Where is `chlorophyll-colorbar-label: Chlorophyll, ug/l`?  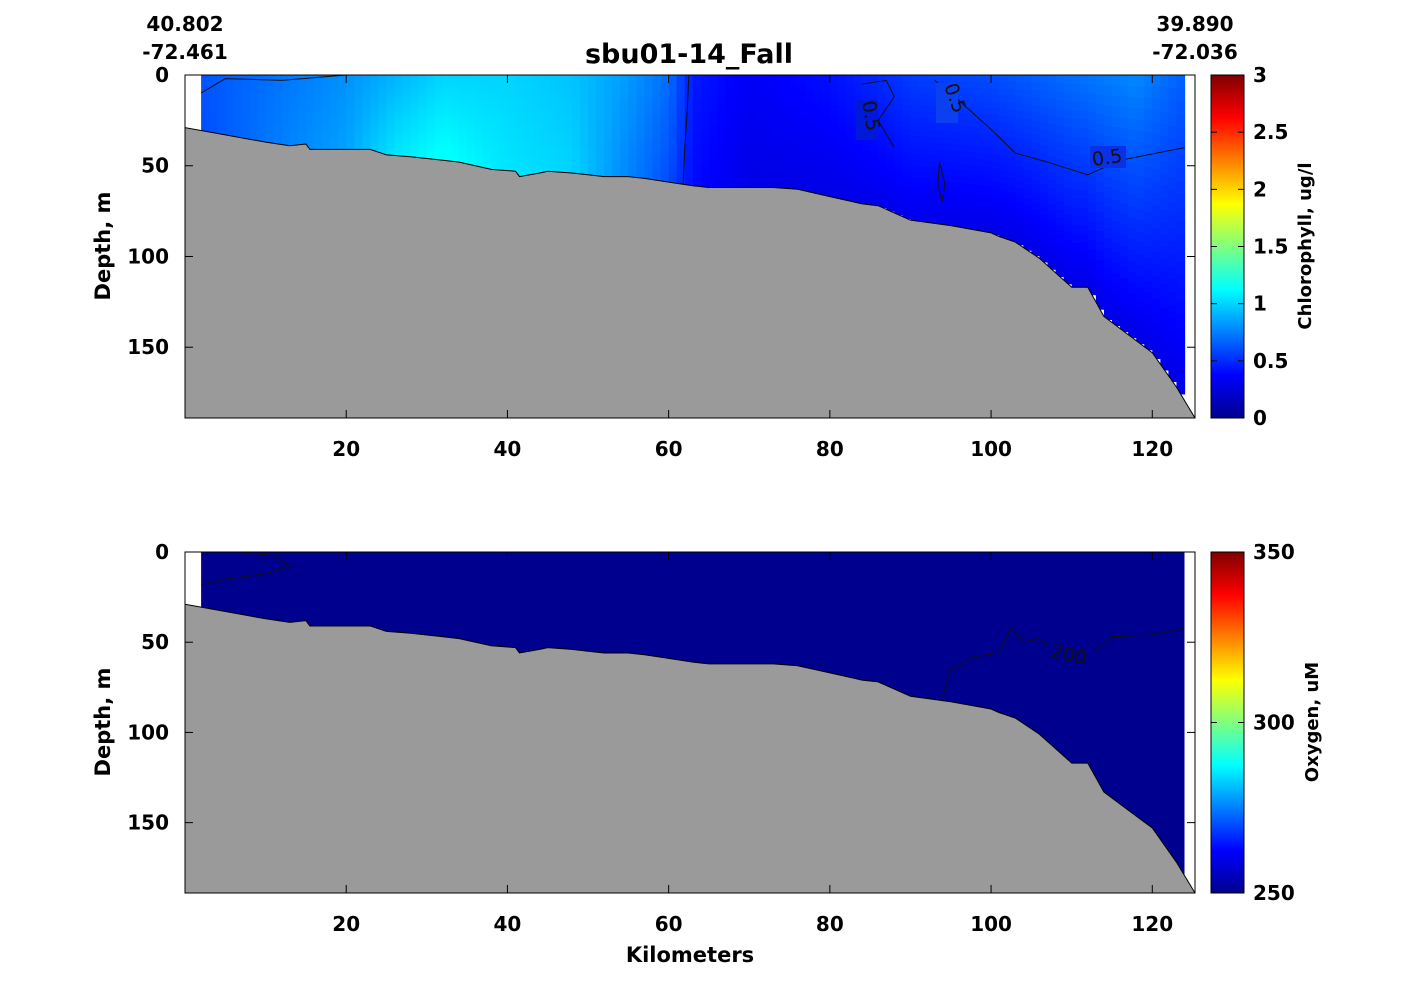 chlorophyll-colorbar-label: Chlorophyll, ug/l is located at coordinates (1305, 245).